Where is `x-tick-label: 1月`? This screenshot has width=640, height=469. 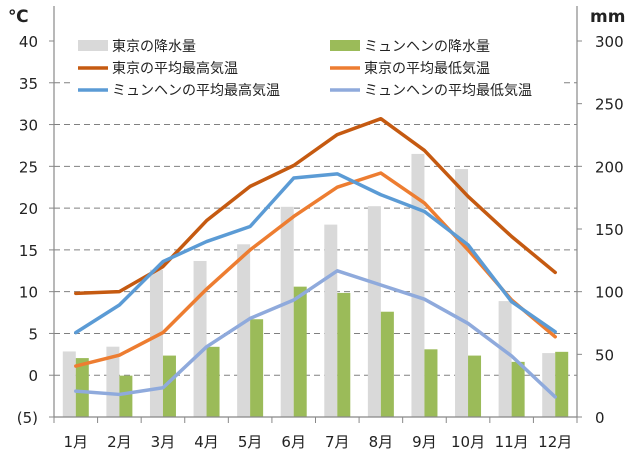
x-tick-label: 1月 is located at coordinates (76, 442).